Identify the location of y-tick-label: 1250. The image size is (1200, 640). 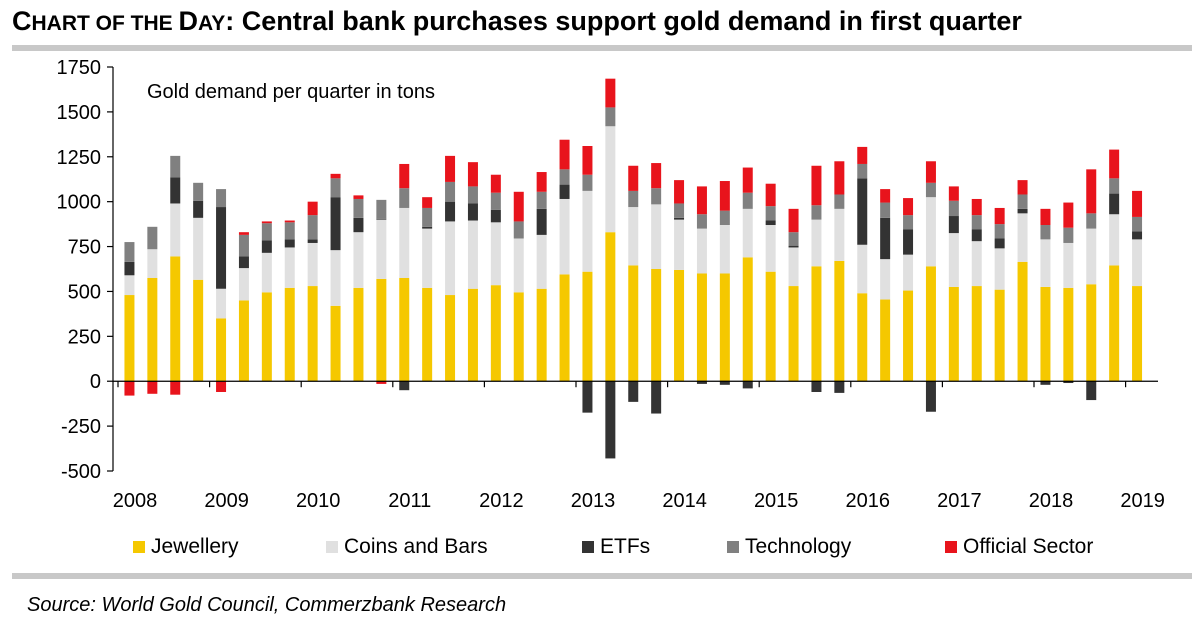
(79, 158).